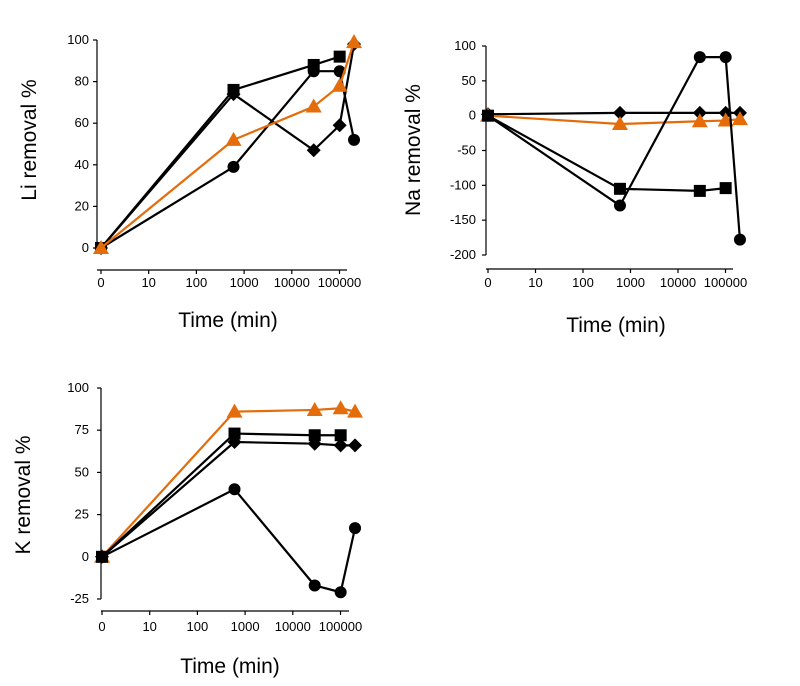  What do you see at coordinates (78, 387) in the screenshot?
I see `k-y-tick-label: 100` at bounding box center [78, 387].